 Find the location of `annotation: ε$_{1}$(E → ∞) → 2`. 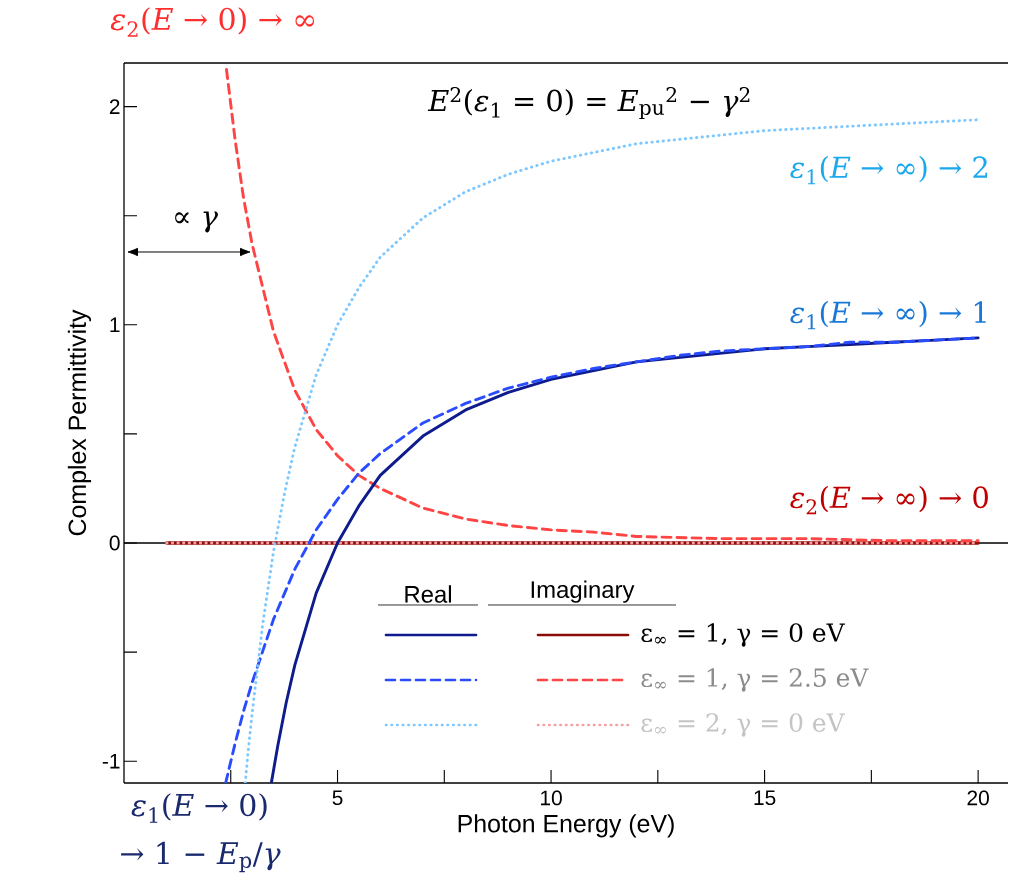

annotation: ε$_{1}$(E → ∞) → 2 is located at coordinates (888, 170).